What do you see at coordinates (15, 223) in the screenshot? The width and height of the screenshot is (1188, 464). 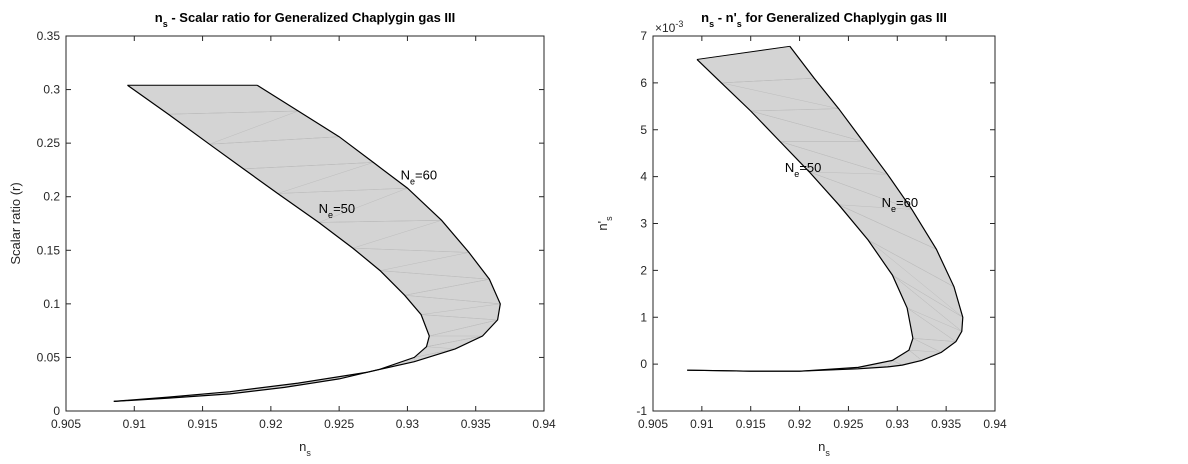 I see `y-axis-label: Scalar ratio (r)` at bounding box center [15, 223].